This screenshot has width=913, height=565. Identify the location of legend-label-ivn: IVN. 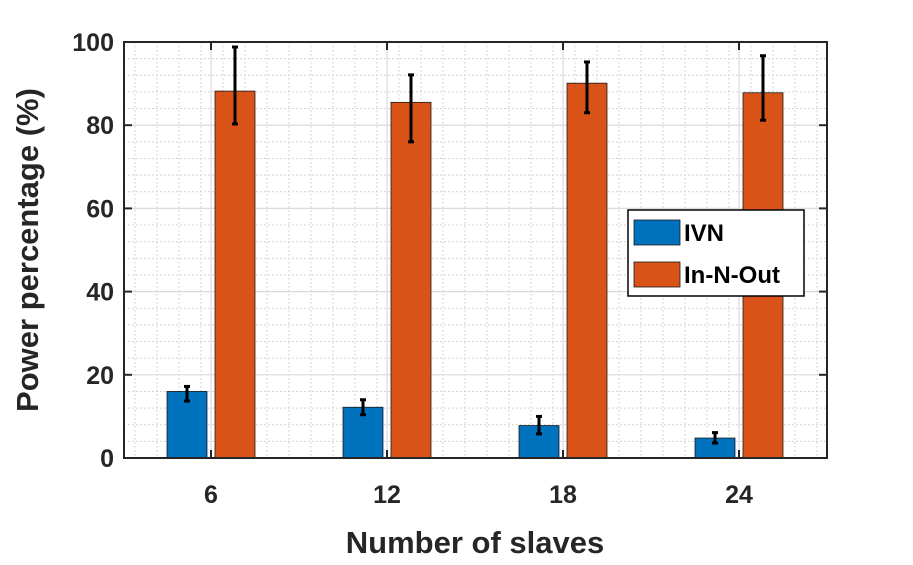
(704, 233).